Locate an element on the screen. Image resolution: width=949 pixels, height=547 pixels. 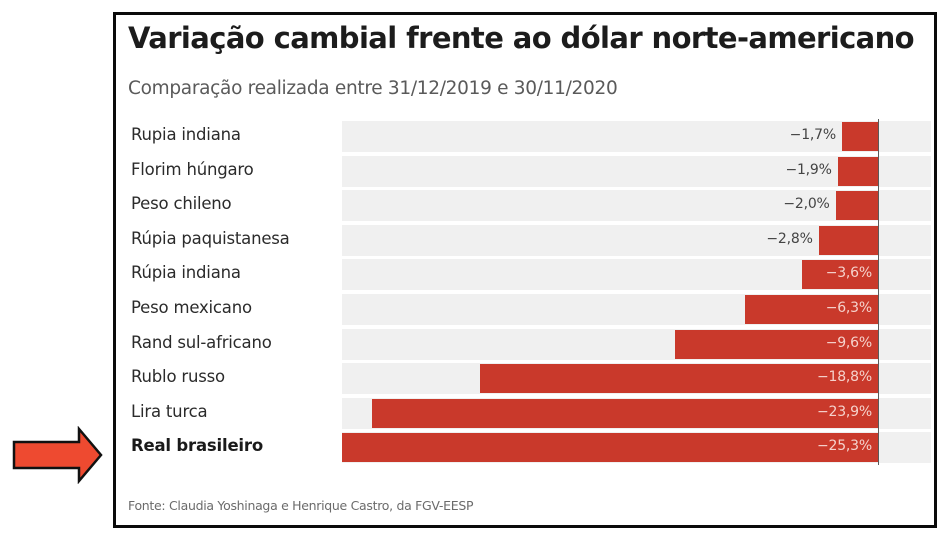
data-label: −2,0% is located at coordinates (806, 204).